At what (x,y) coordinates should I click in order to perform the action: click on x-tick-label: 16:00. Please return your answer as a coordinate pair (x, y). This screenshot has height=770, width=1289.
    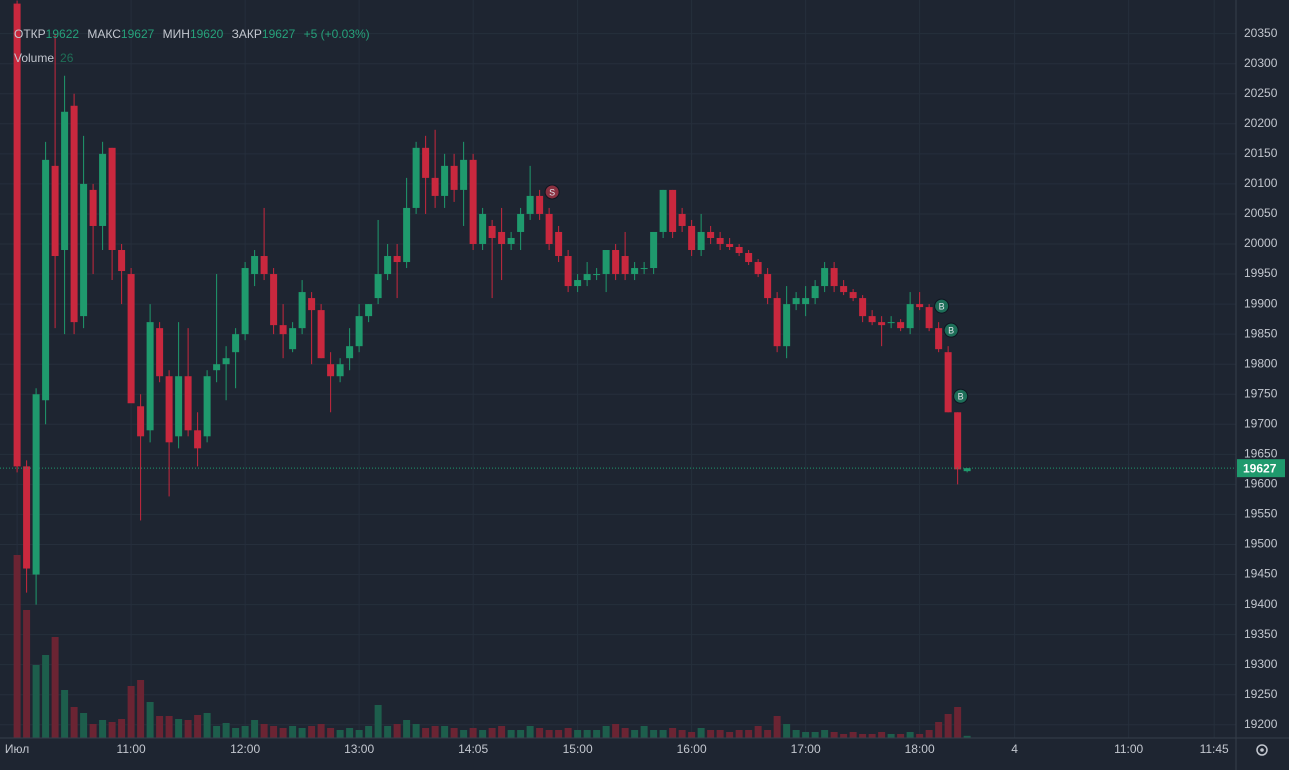
    Looking at the image, I should click on (692, 749).